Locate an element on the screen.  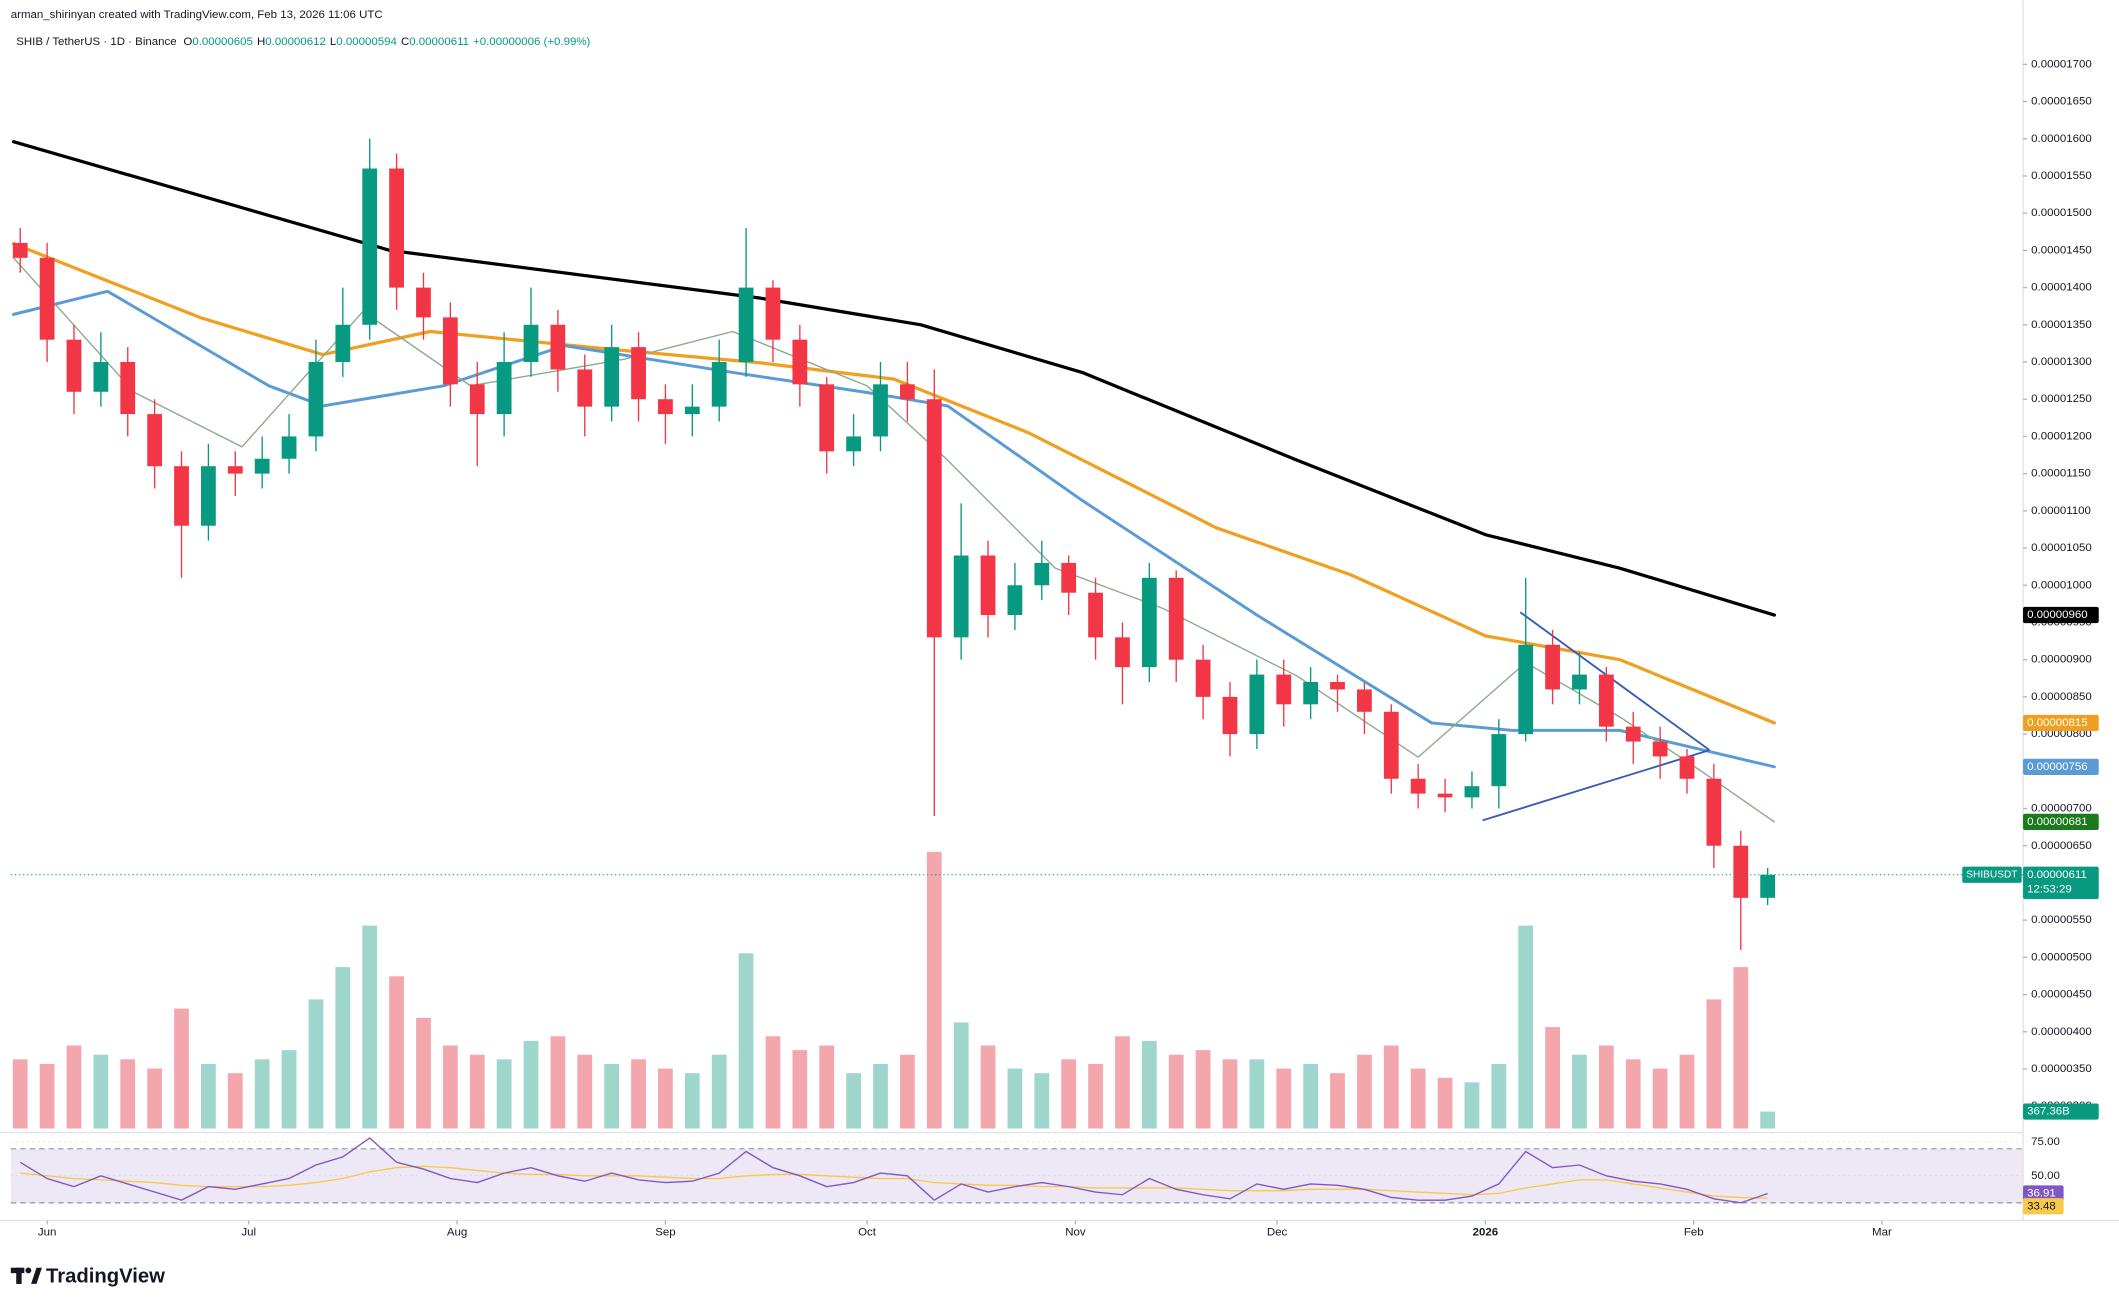
symbol-tag-box is located at coordinates (1992, 874).